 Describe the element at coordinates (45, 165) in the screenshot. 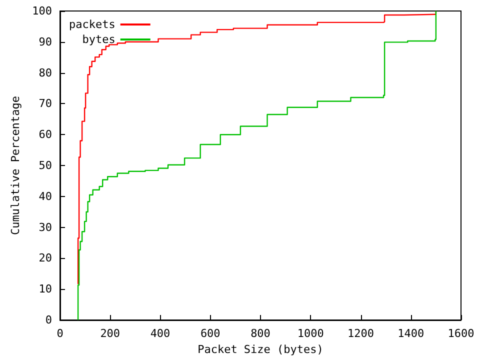

I see `y-tick-label: 50` at that location.